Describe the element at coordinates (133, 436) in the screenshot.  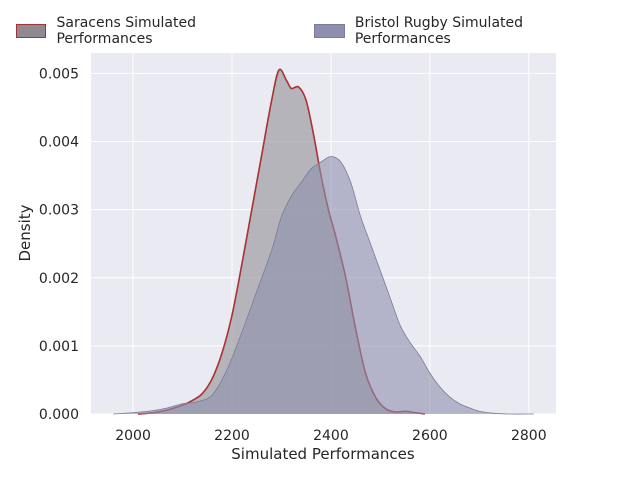
I see `x-tick-label: 2000` at that location.